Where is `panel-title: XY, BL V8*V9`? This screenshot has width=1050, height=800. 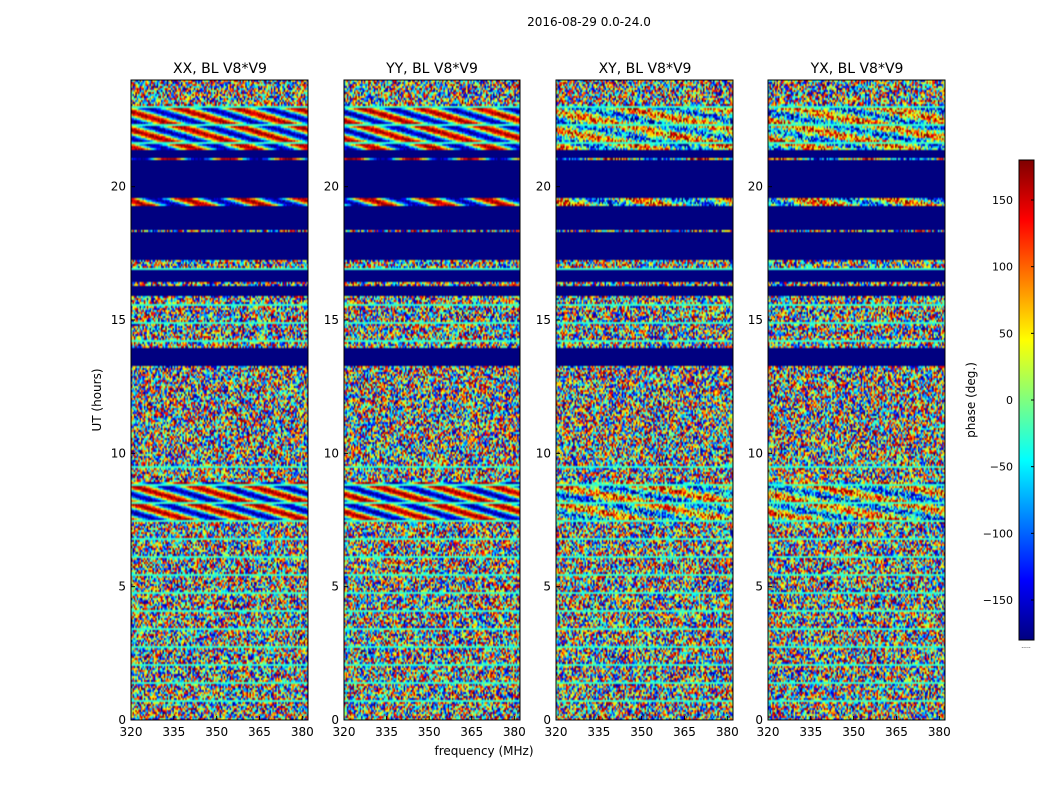
panel-title: XY, BL V8*V9 is located at coordinates (645, 69).